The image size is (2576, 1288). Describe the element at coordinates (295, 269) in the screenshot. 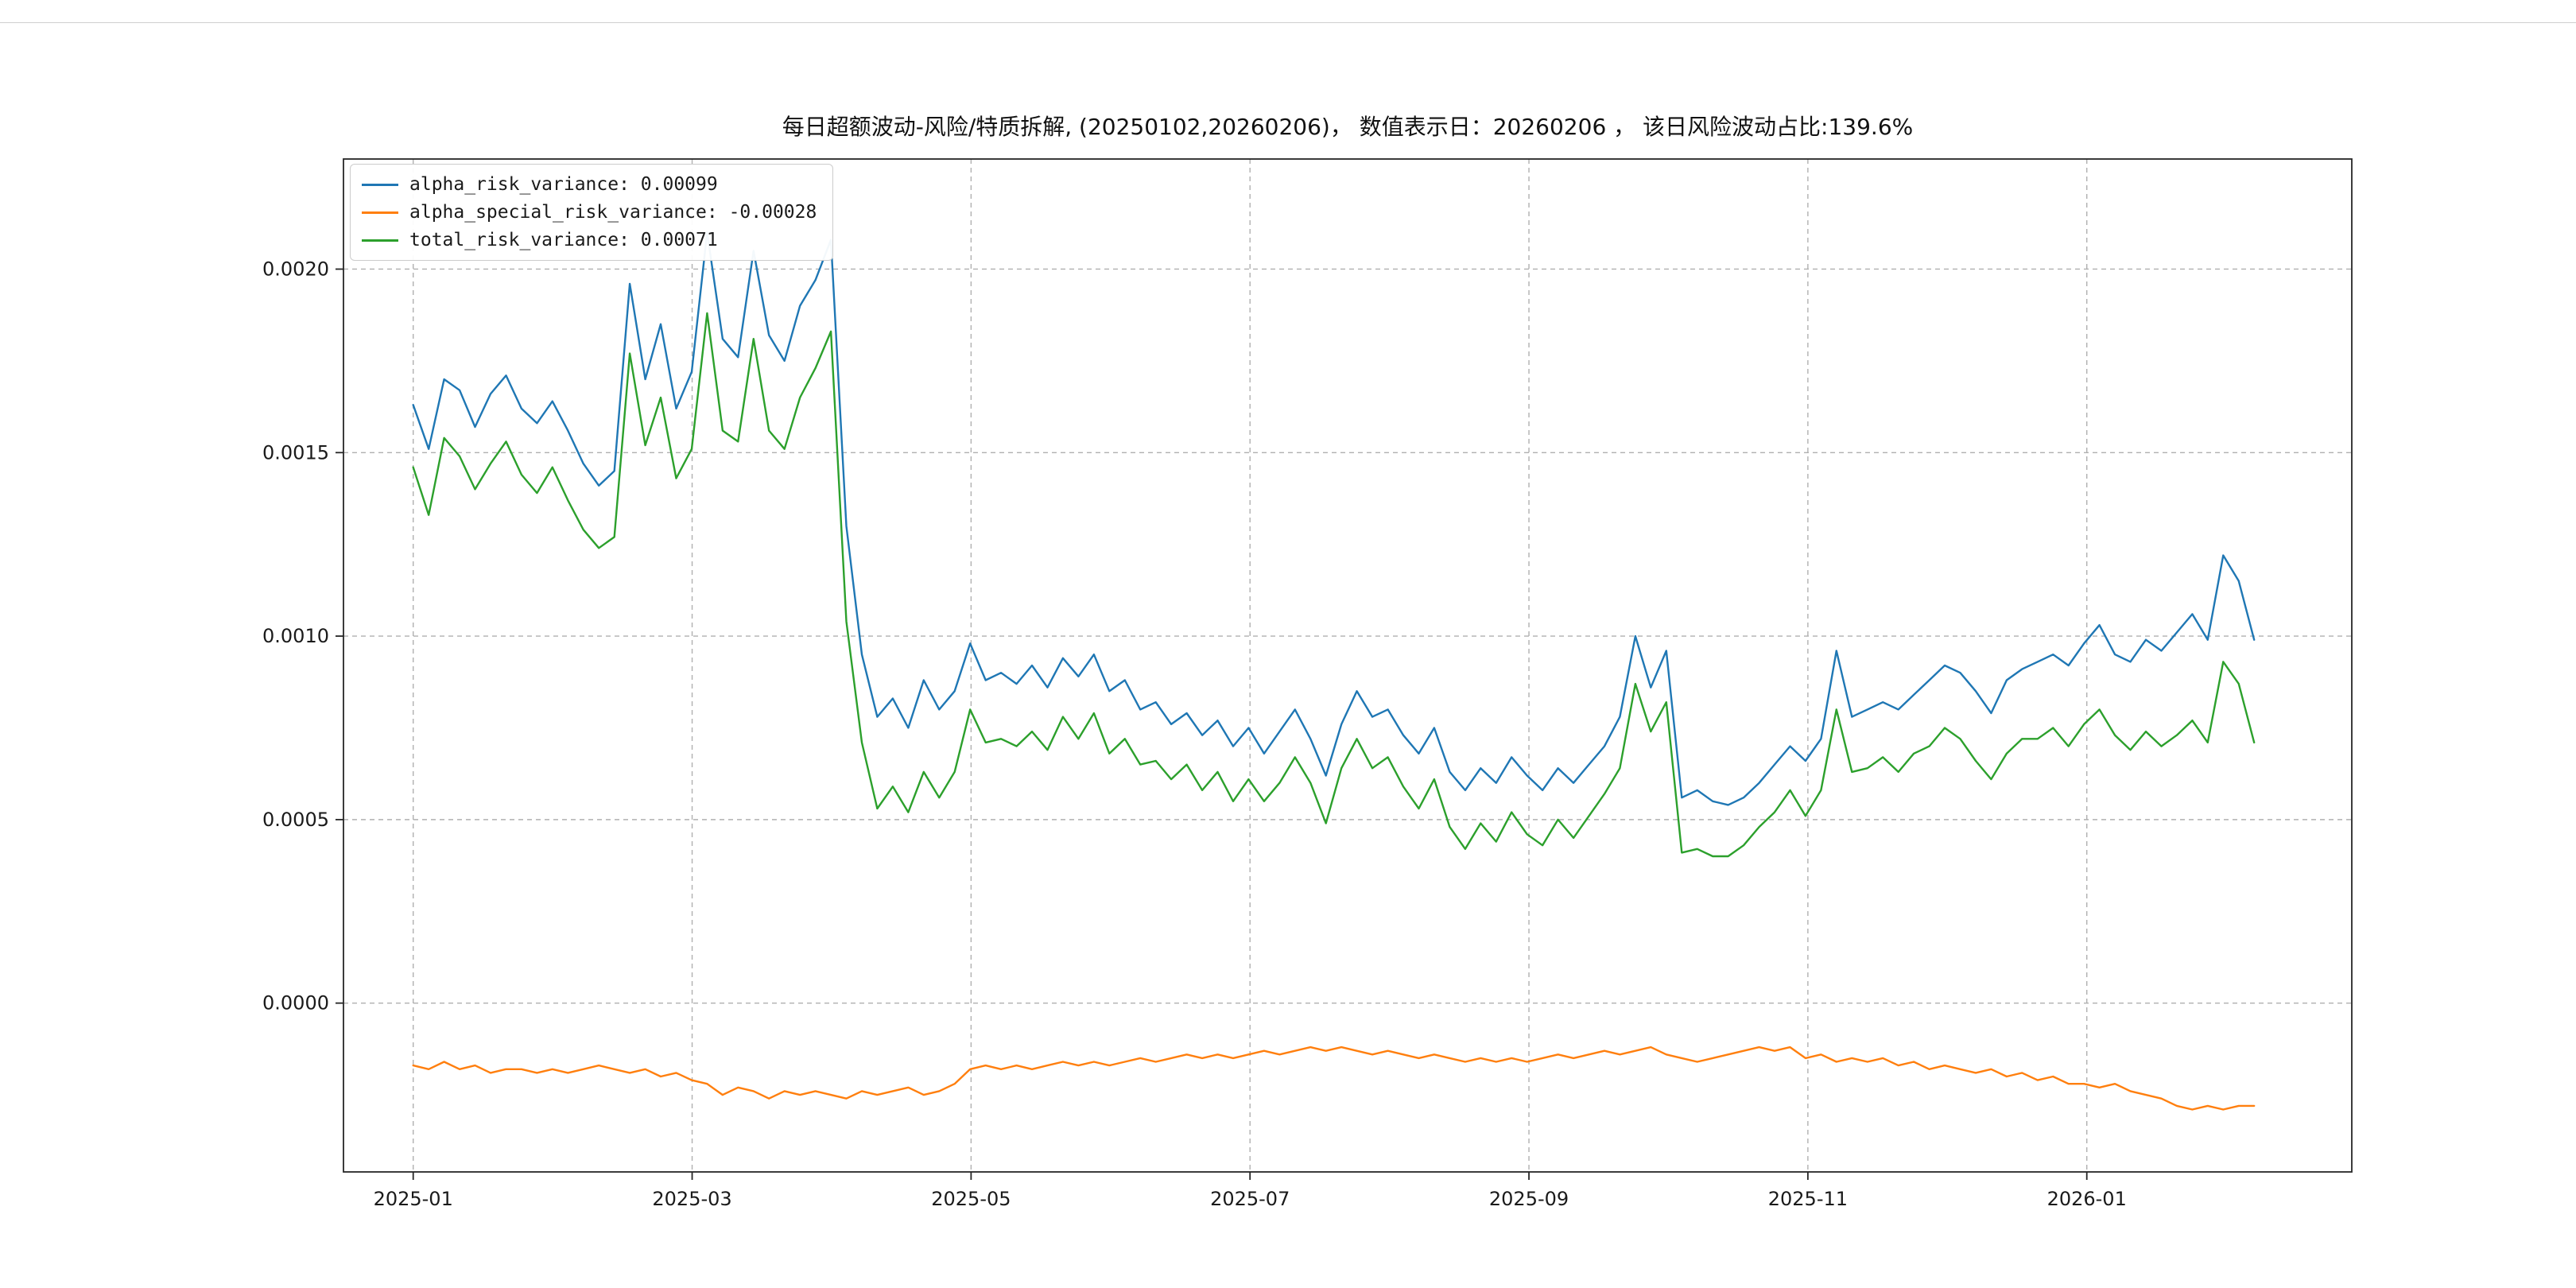

I see `y-tick-label: 0.0020` at that location.